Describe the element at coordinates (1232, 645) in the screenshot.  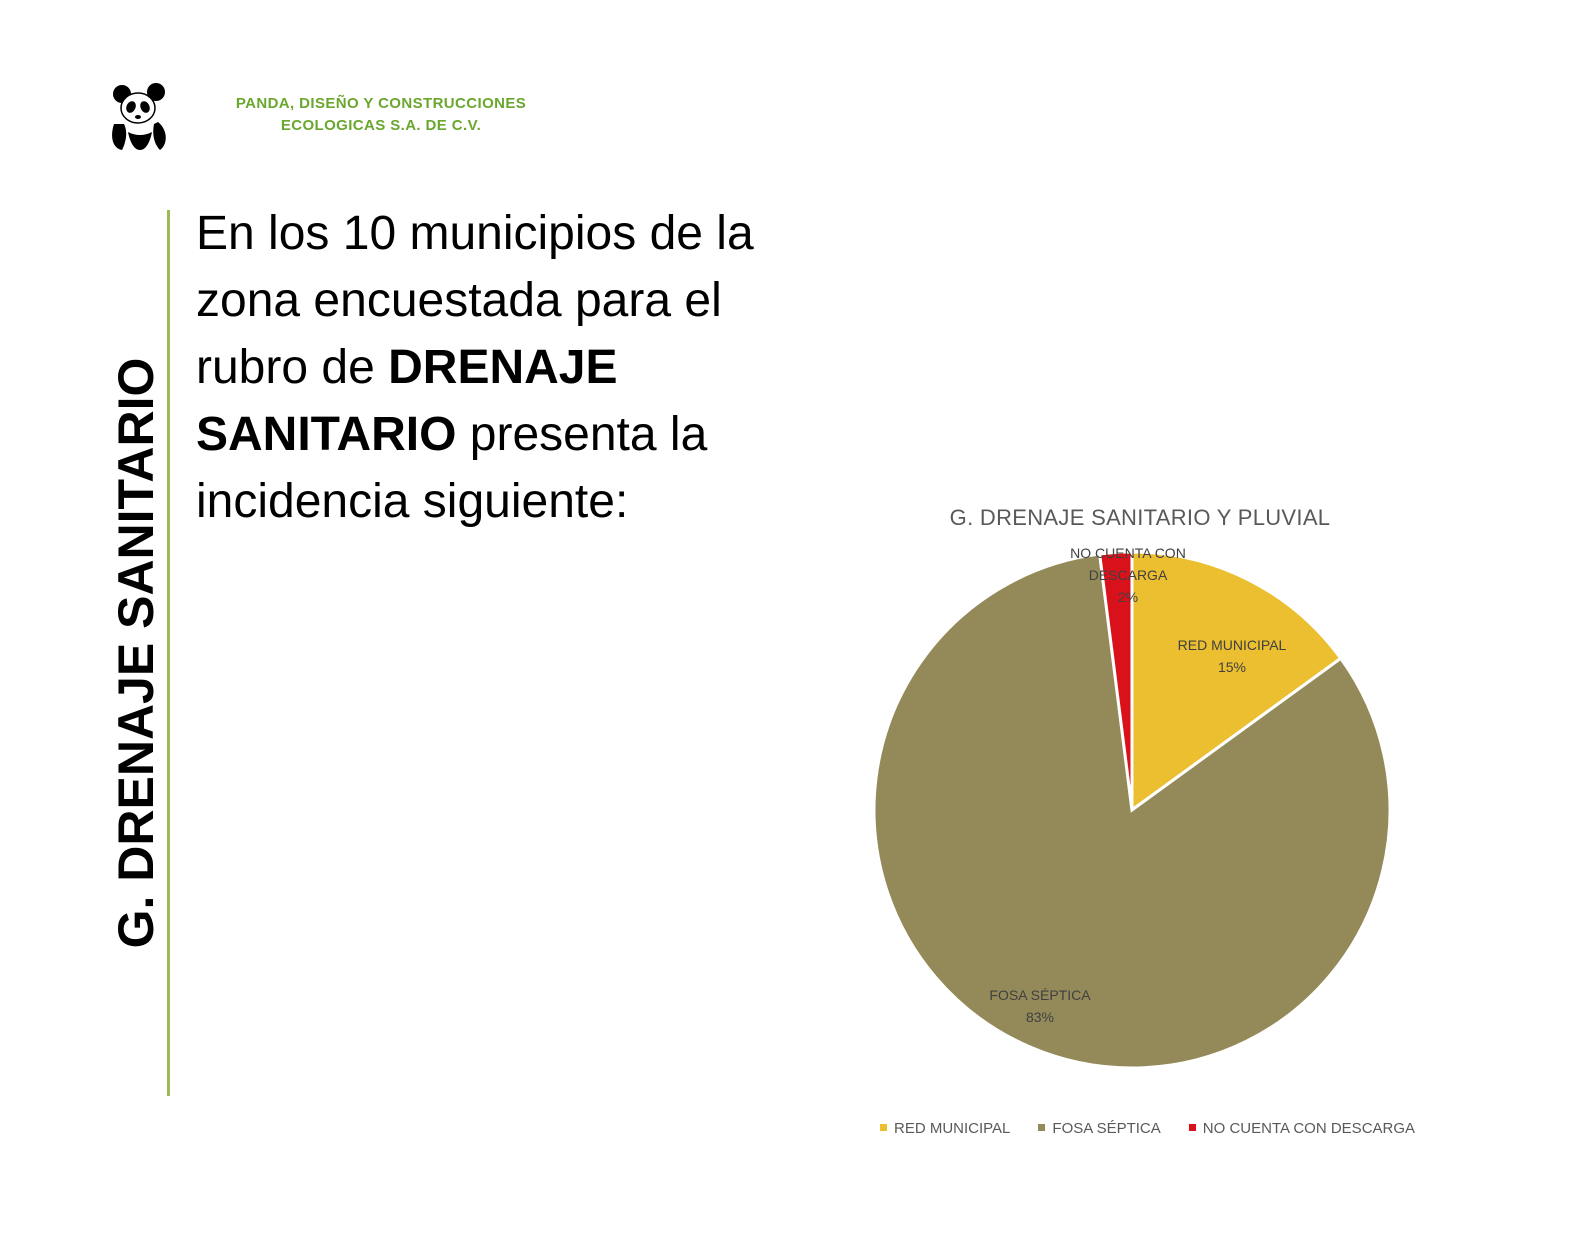
I see `data-label-name: RED MUNICIPAL` at that location.